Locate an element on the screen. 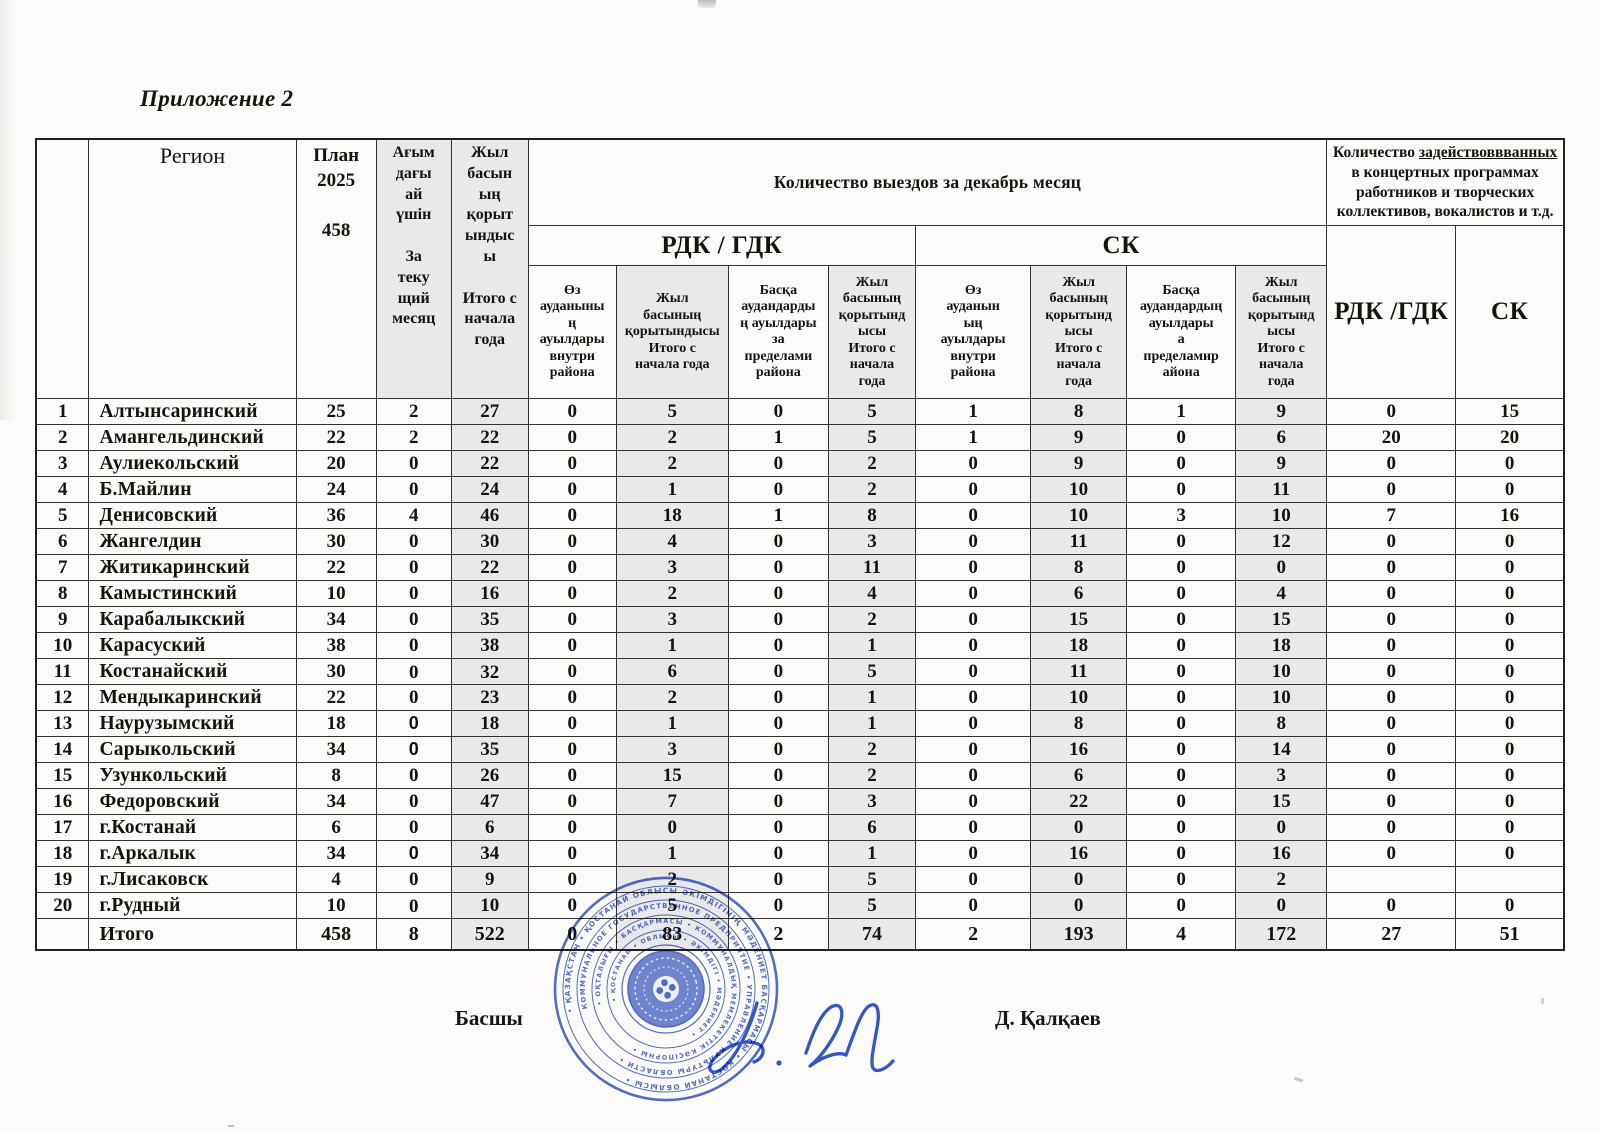  table-row-rdk-year-total: 18 is located at coordinates (672, 516).